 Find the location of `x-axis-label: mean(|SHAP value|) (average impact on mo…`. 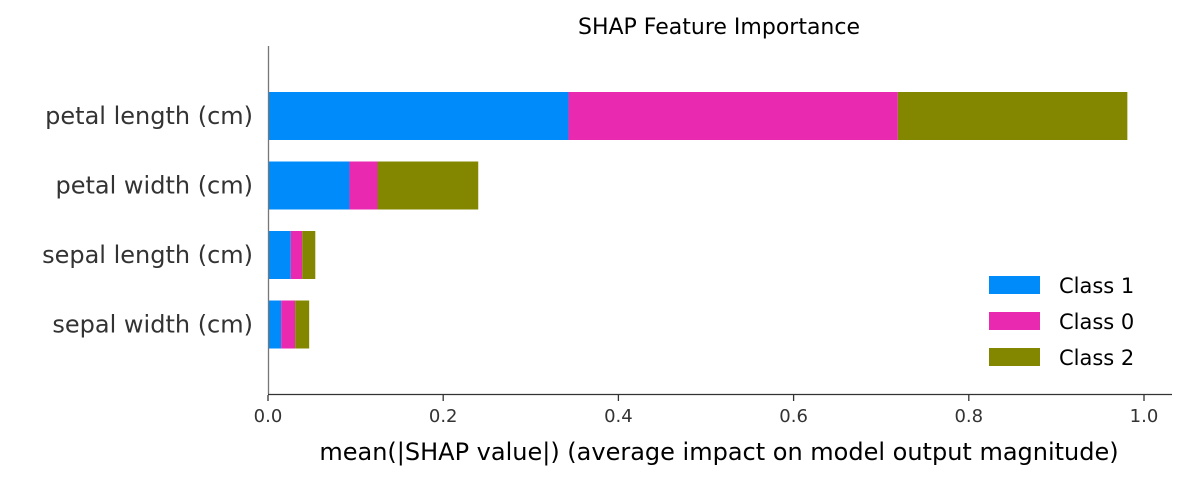

x-axis-label: mean(|SHAP value|) (average impact on mo… is located at coordinates (718, 452).